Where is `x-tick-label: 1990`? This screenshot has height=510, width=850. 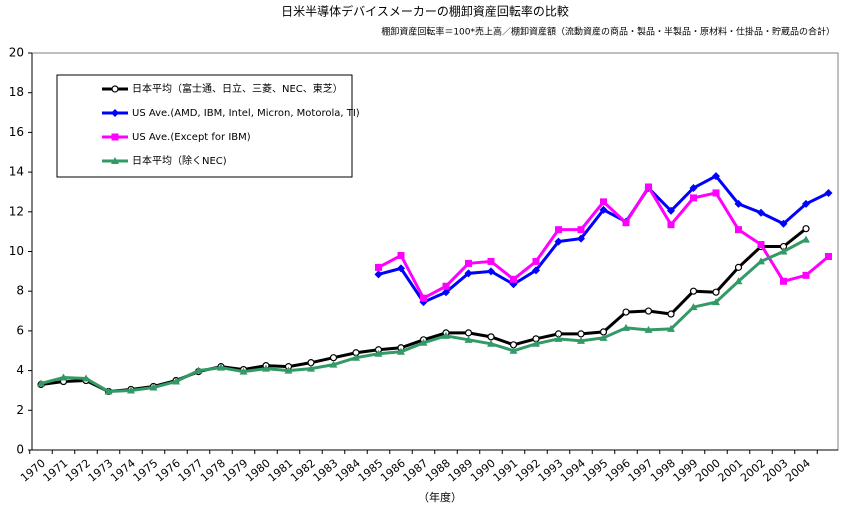 x-tick-label: 1990 is located at coordinates (483, 471).